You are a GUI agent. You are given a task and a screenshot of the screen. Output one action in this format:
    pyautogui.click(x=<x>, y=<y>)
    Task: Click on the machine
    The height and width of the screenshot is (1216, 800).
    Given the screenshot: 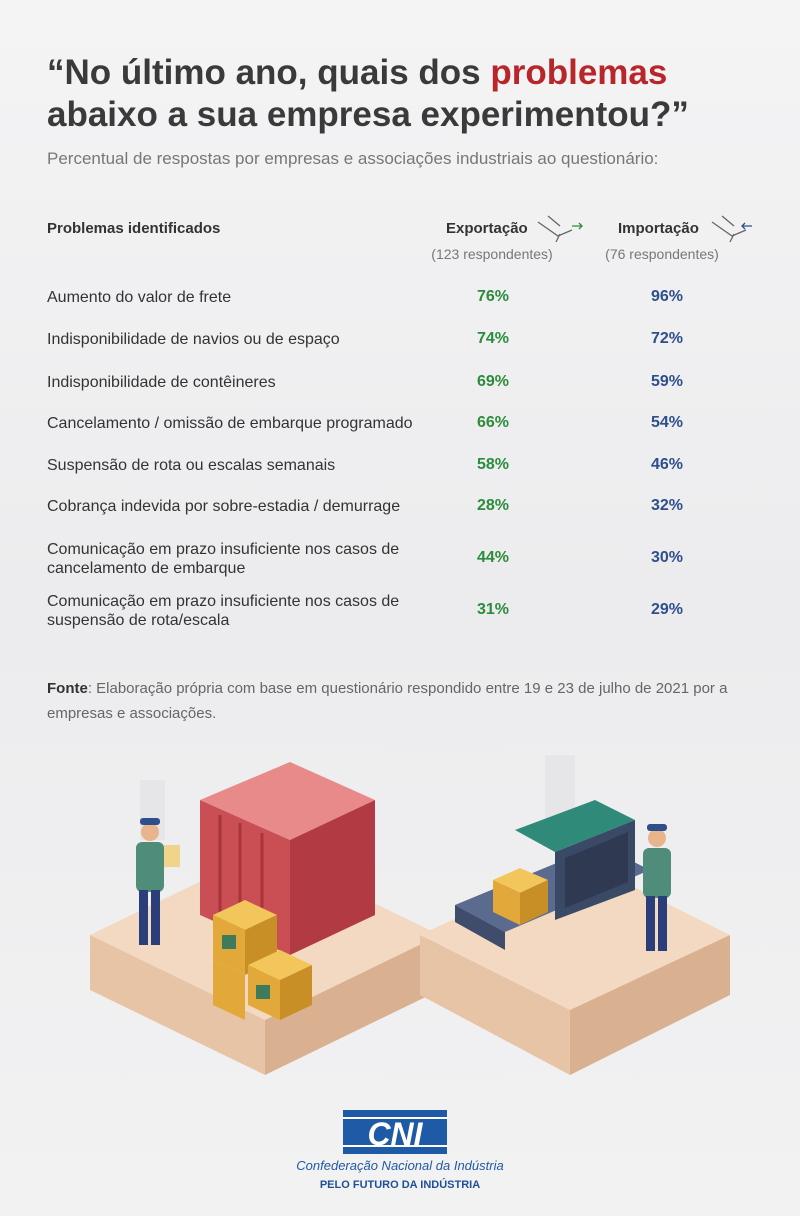 What is the action you would take?
    pyautogui.click(x=552, y=875)
    